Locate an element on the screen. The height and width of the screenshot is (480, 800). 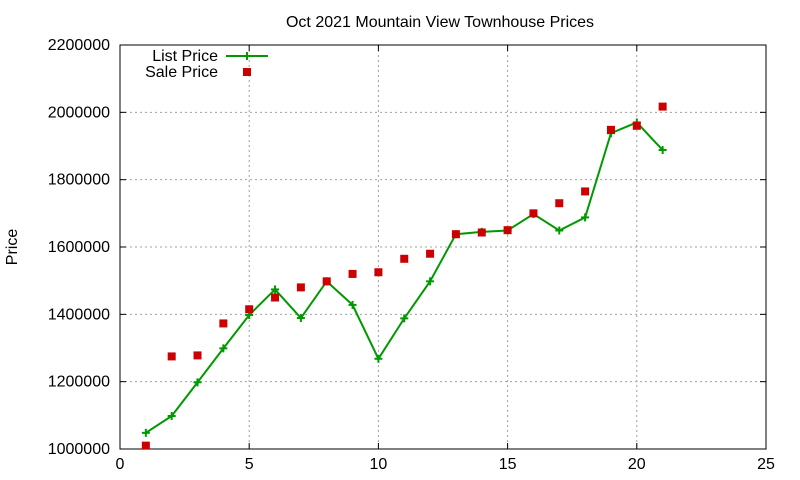
x-tick-label: 10 is located at coordinates (379, 464).